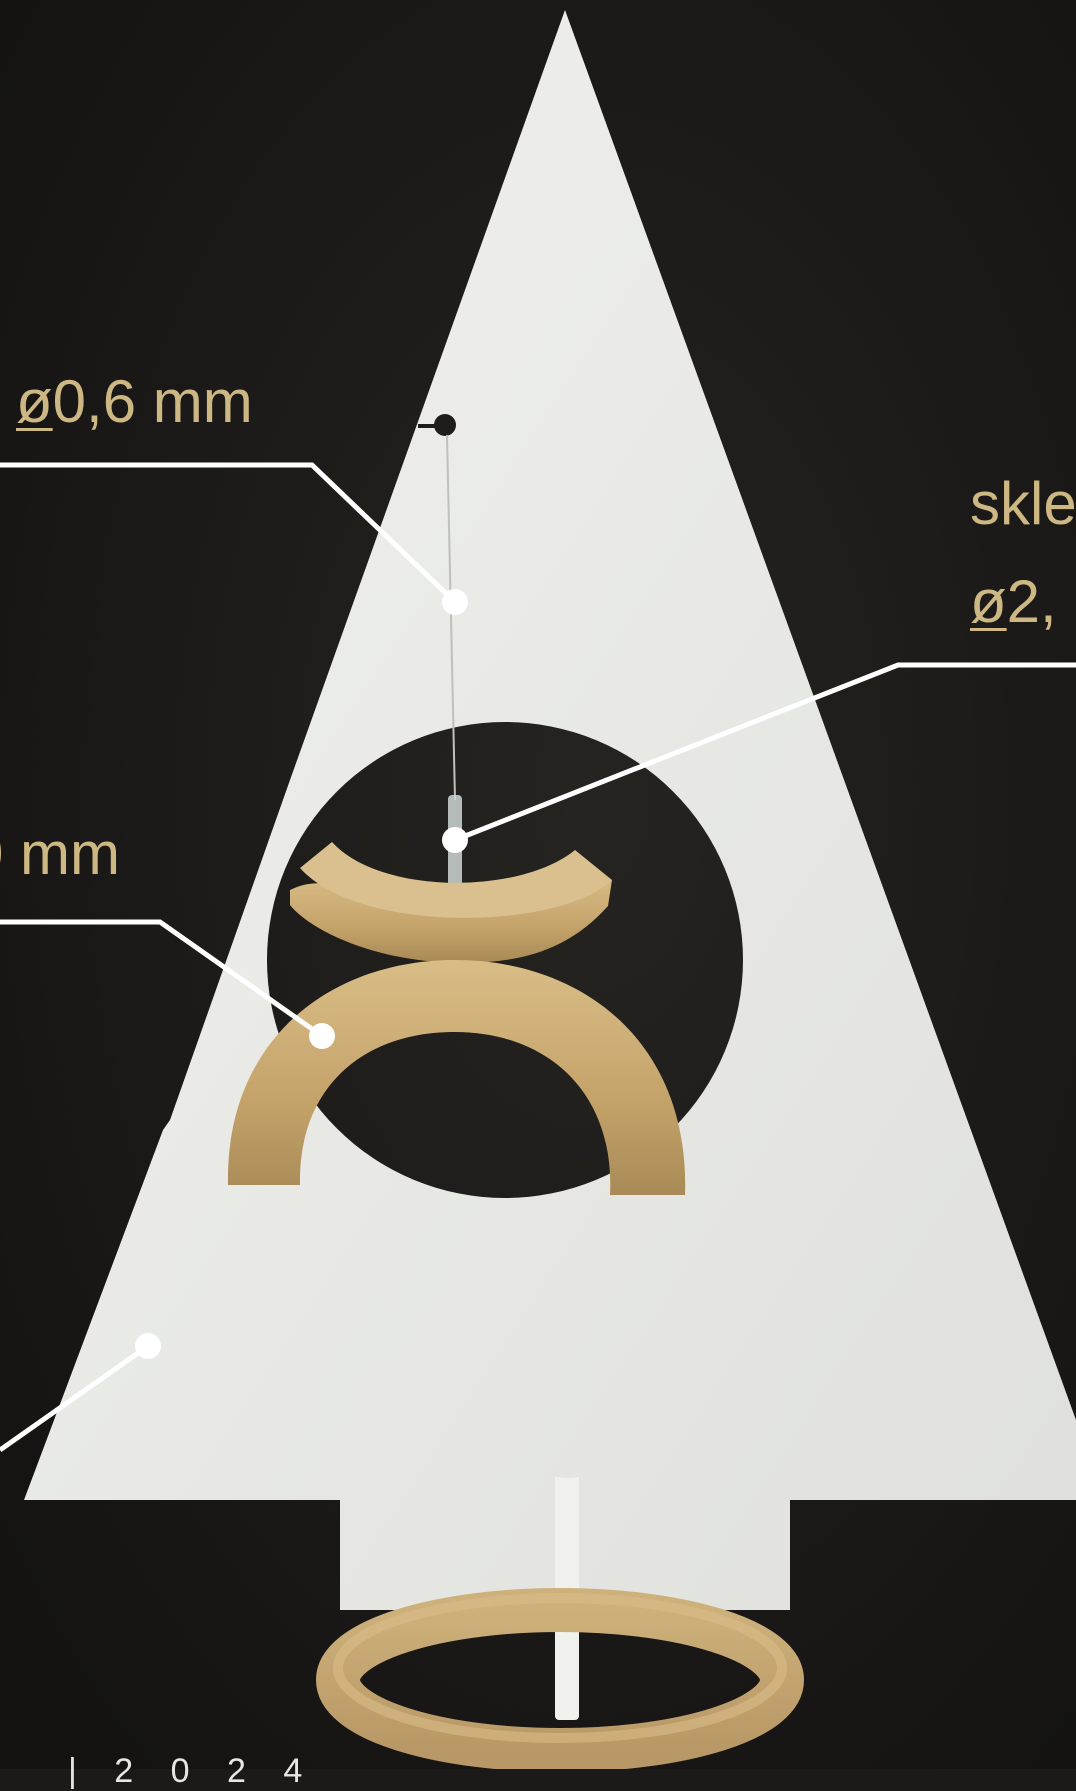  What do you see at coordinates (1023, 503) in the screenshot?
I see `glass-tube-label: skle` at bounding box center [1023, 503].